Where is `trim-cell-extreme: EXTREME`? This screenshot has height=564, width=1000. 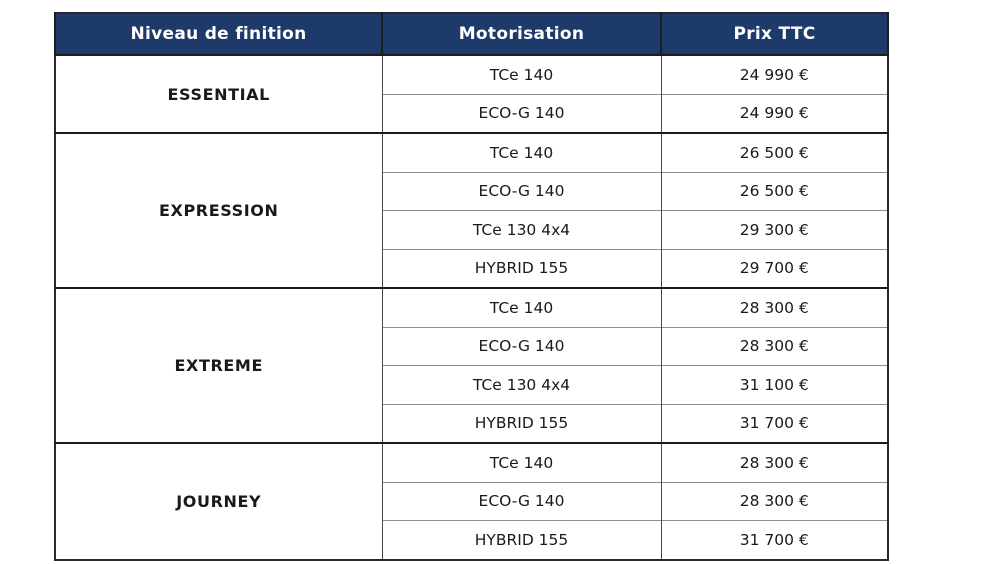
trim-cell-extreme: EXTREME is located at coordinates (218, 365).